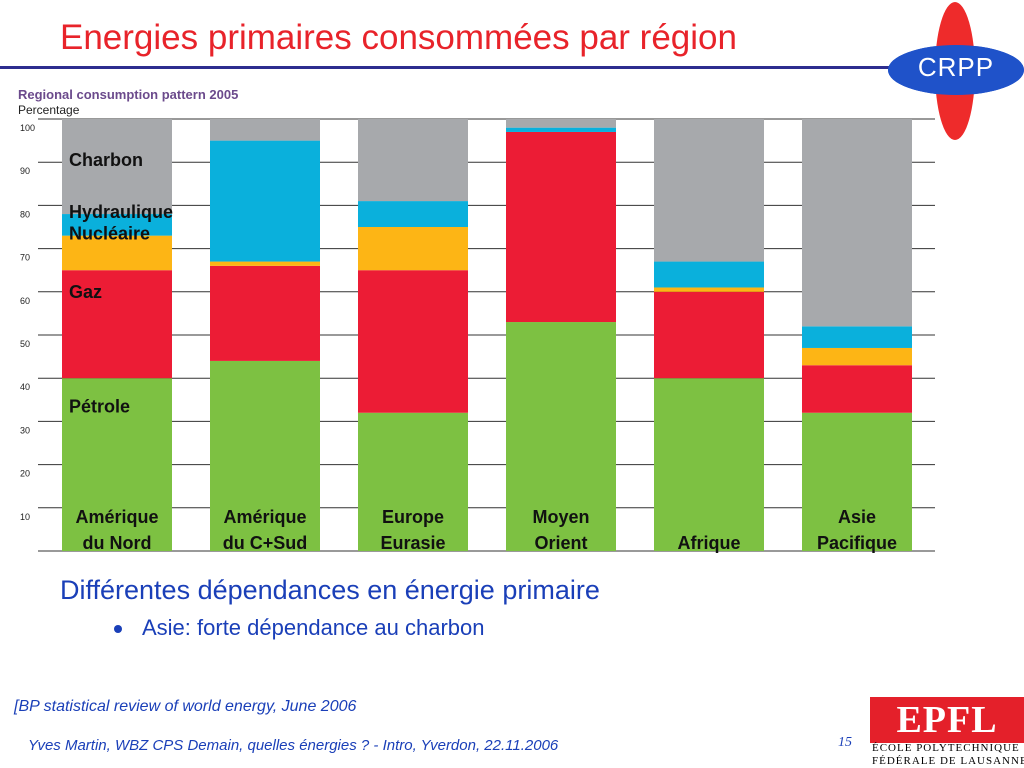 Image resolution: width=1024 pixels, height=768 pixels. Describe the element at coordinates (25, 387) in the screenshot. I see `y-tick-label: 40` at that location.